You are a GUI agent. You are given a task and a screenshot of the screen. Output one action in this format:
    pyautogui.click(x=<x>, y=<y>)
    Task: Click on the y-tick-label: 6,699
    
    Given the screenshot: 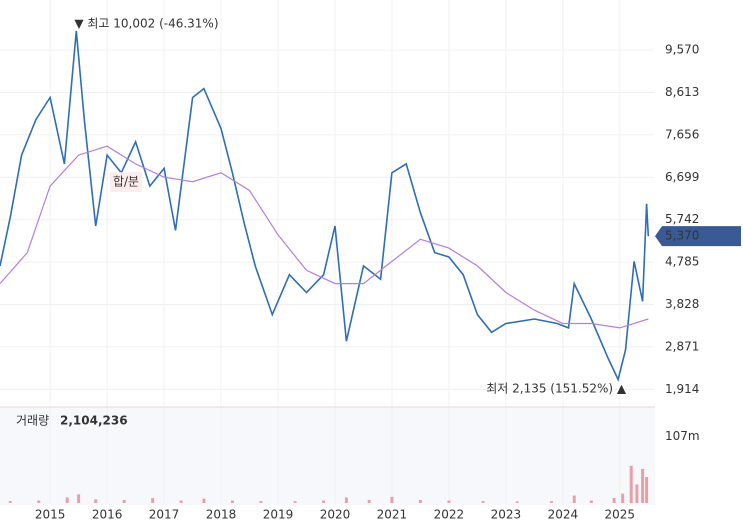 What is the action you would take?
    pyautogui.click(x=682, y=177)
    